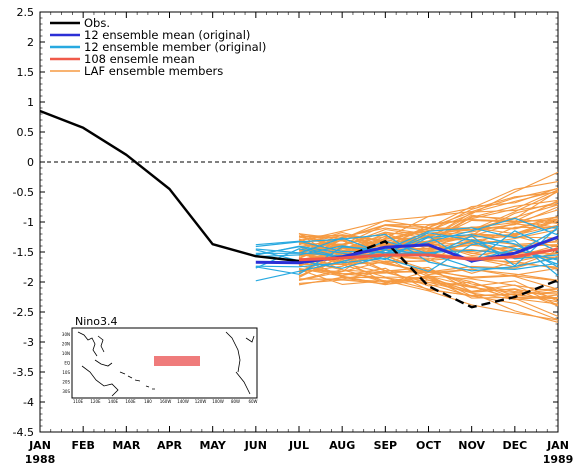 This screenshot has width=580, height=470. Describe the element at coordinates (28, 342) in the screenshot. I see `y-tick-label: -3` at that location.